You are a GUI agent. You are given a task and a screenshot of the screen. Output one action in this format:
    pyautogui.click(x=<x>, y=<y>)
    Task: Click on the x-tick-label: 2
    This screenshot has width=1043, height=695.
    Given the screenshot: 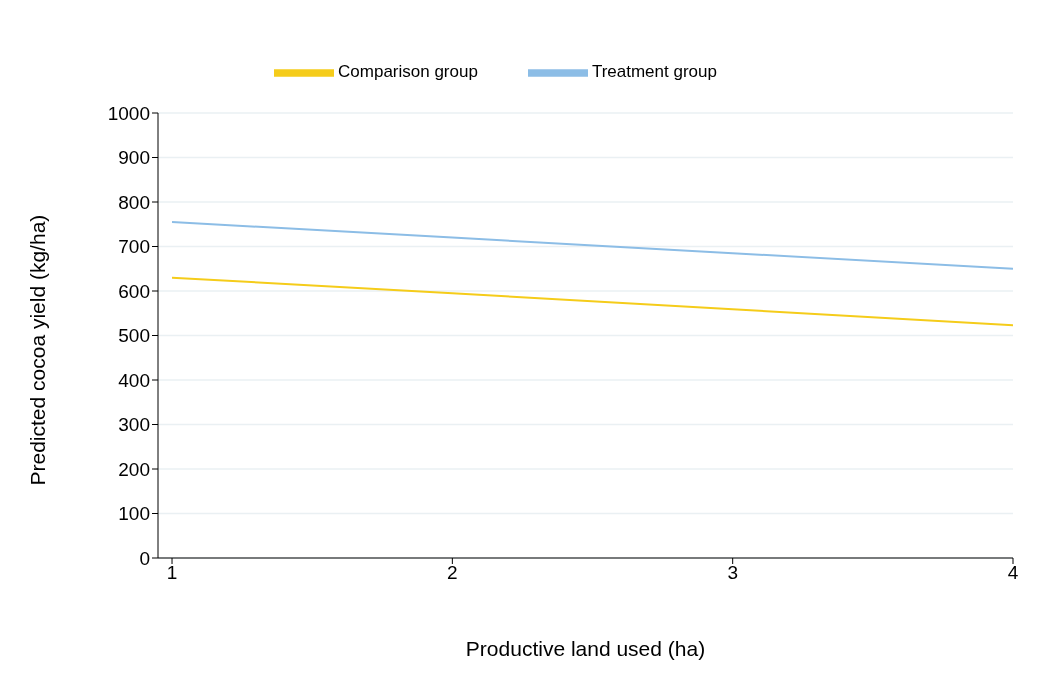 What is the action you would take?
    pyautogui.click(x=452, y=573)
    